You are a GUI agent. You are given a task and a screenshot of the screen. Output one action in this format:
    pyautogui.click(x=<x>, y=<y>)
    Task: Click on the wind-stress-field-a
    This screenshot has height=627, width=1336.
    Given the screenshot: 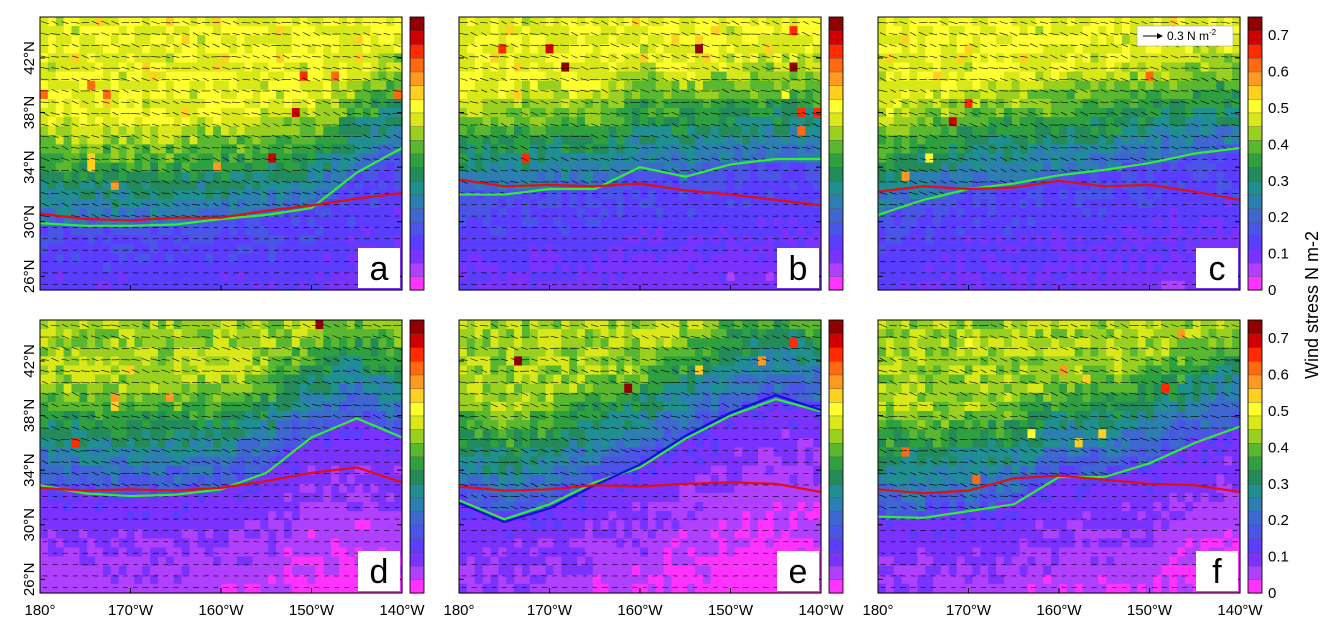 What is the action you would take?
    pyautogui.click(x=221, y=154)
    